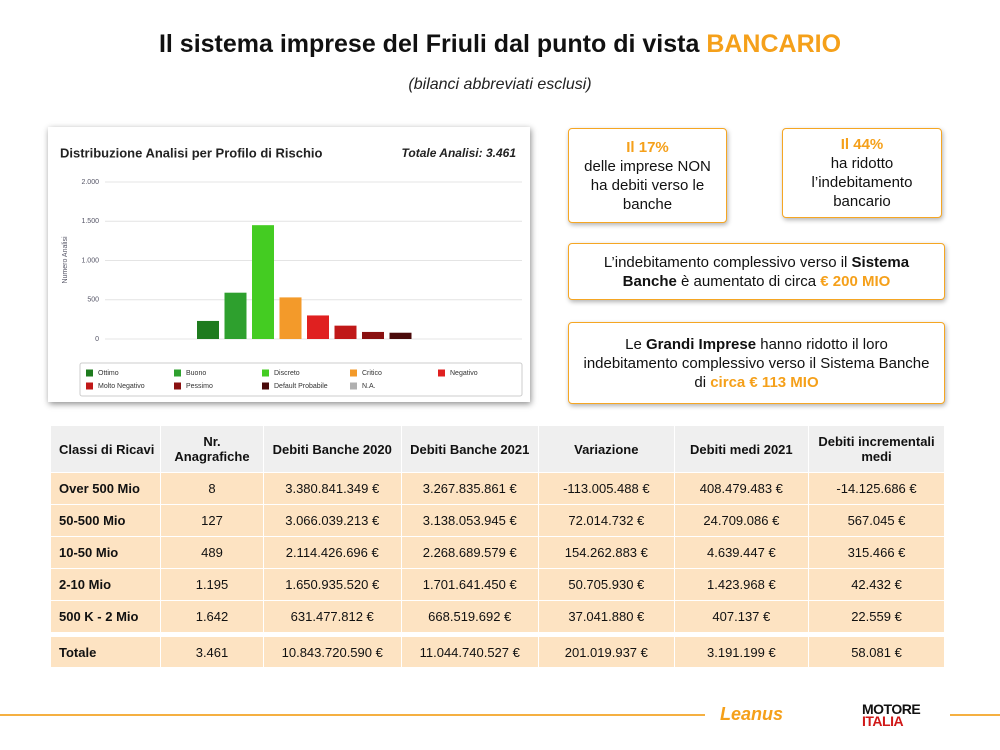 The image size is (1000, 750). Describe the element at coordinates (90, 182) in the screenshot. I see `y-tick-label: 2.000` at that location.